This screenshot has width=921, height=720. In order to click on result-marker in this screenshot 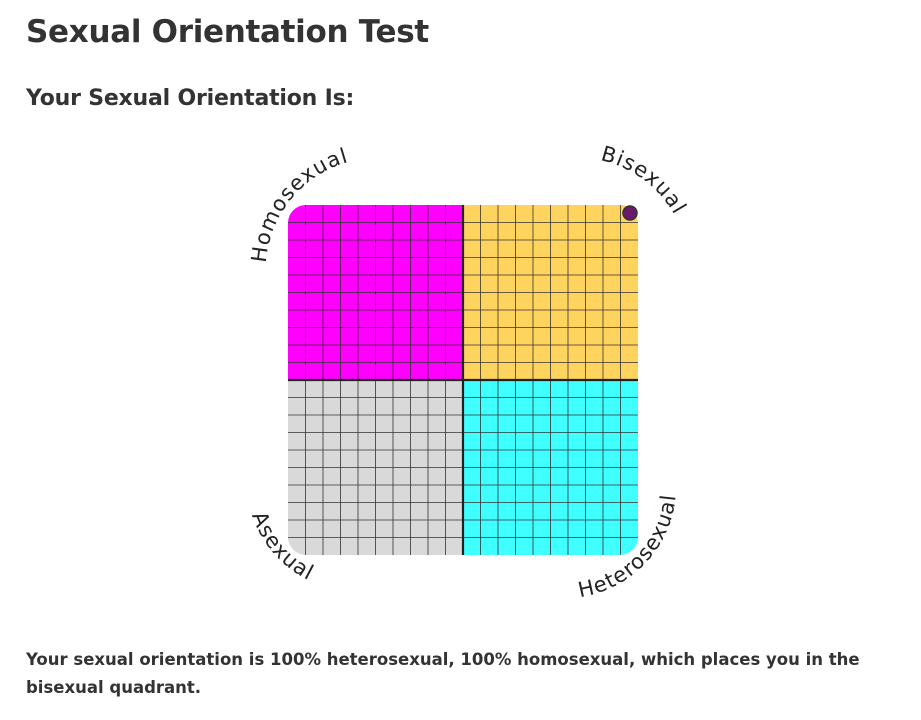, I will do `click(630, 213)`.